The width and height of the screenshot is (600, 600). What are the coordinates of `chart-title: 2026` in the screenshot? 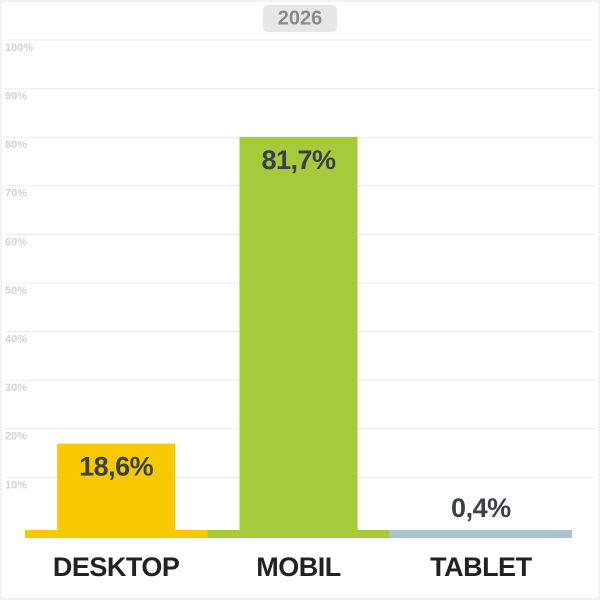 It's located at (300, 18).